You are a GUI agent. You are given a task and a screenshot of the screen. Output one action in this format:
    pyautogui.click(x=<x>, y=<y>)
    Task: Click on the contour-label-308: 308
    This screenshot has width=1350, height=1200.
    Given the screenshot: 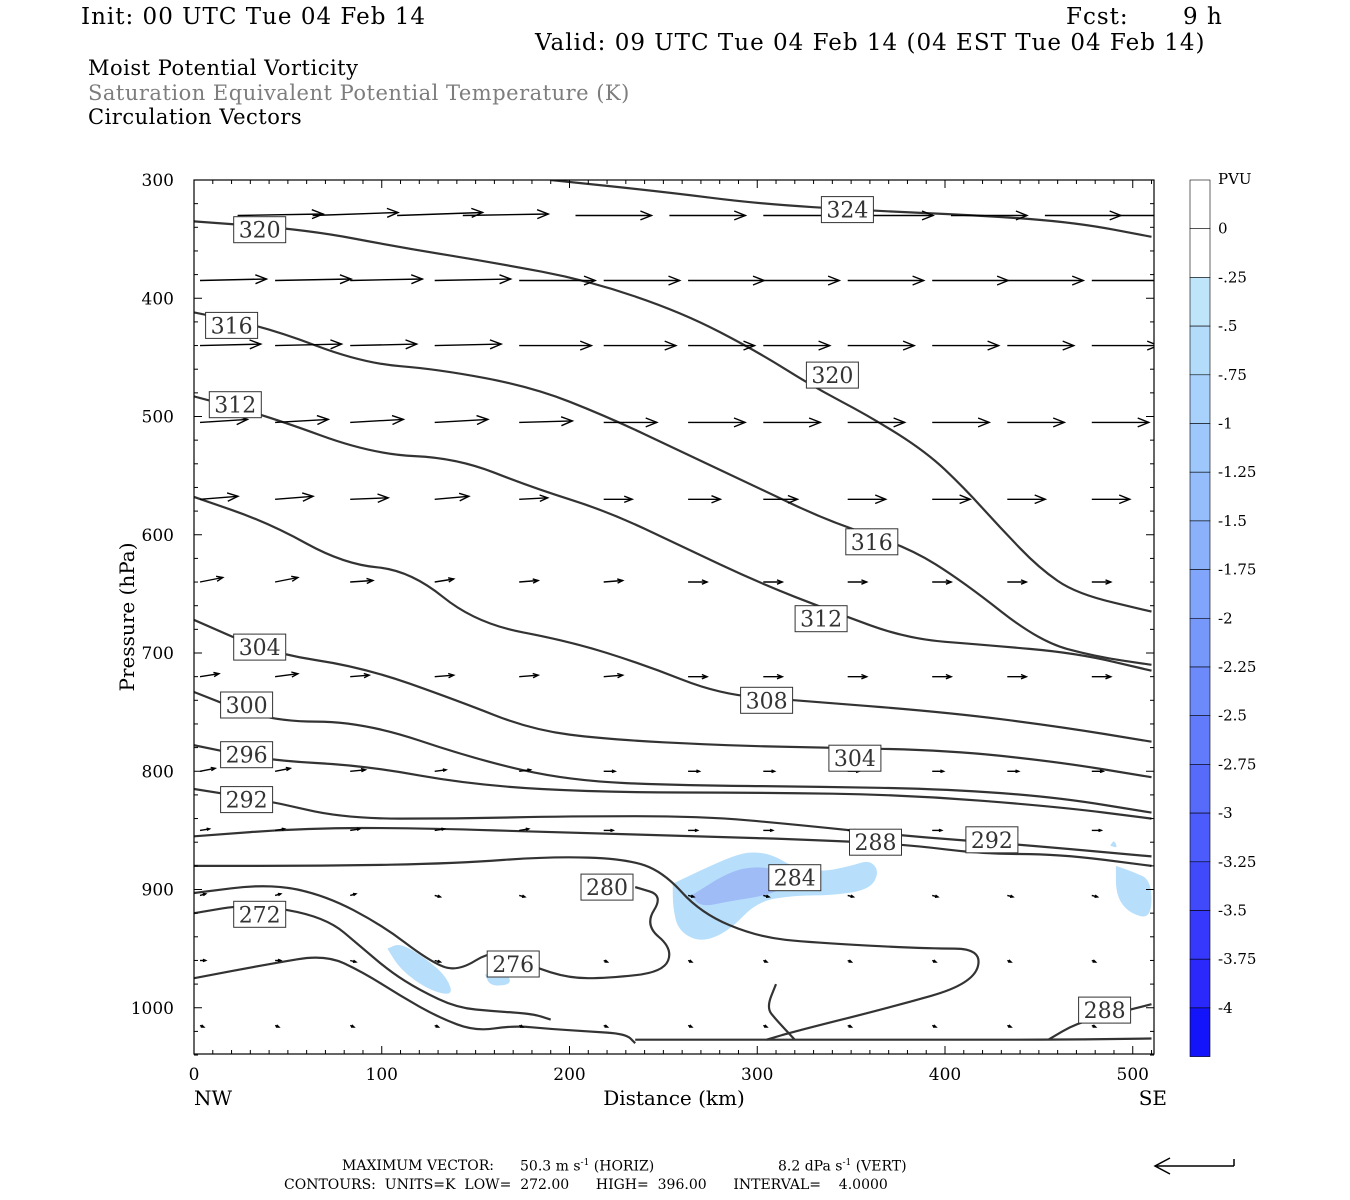 What is the action you would take?
    pyautogui.click(x=767, y=700)
    